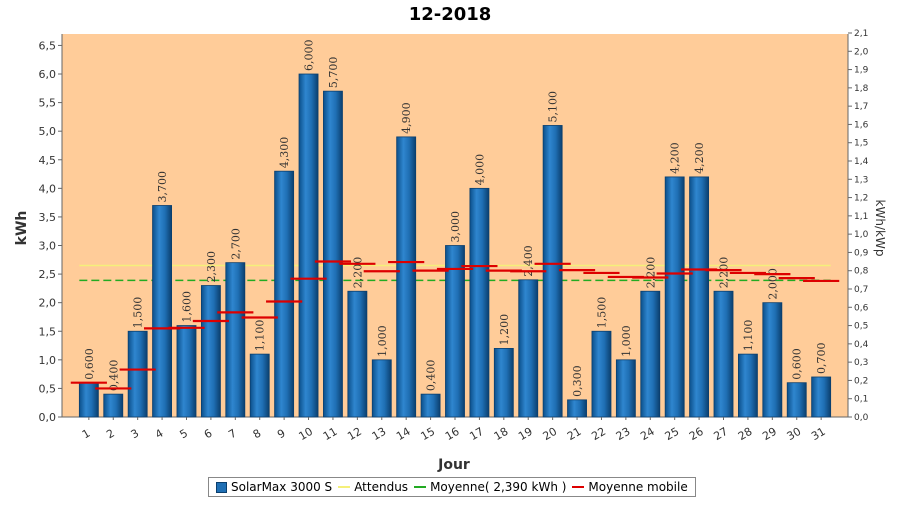  Describe the element at coordinates (382, 341) in the screenshot. I see `bar-value-label: 1,000` at that location.